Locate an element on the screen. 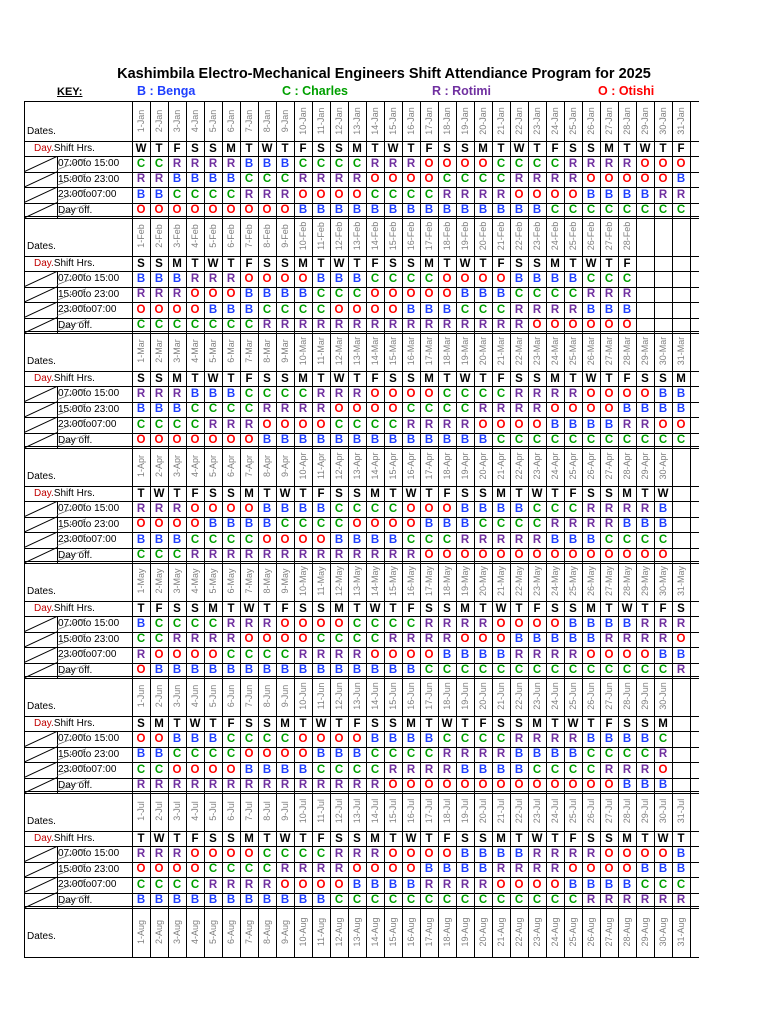 The height and width of the screenshot is (1024, 768). date-cell: 16-Mar is located at coordinates (411, 351).